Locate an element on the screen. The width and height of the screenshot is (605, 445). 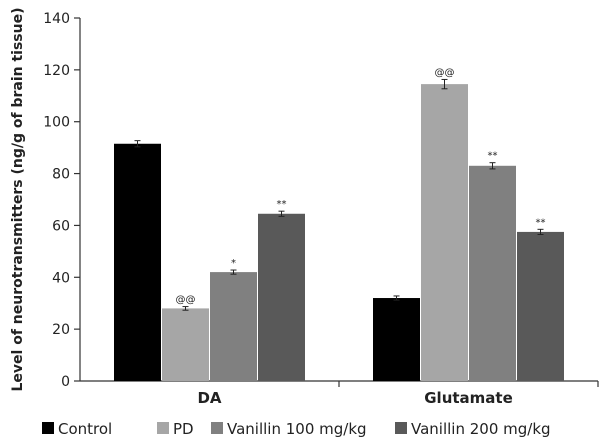
bar-vanillin-200-mg-kg-da is located at coordinates (281, 297).